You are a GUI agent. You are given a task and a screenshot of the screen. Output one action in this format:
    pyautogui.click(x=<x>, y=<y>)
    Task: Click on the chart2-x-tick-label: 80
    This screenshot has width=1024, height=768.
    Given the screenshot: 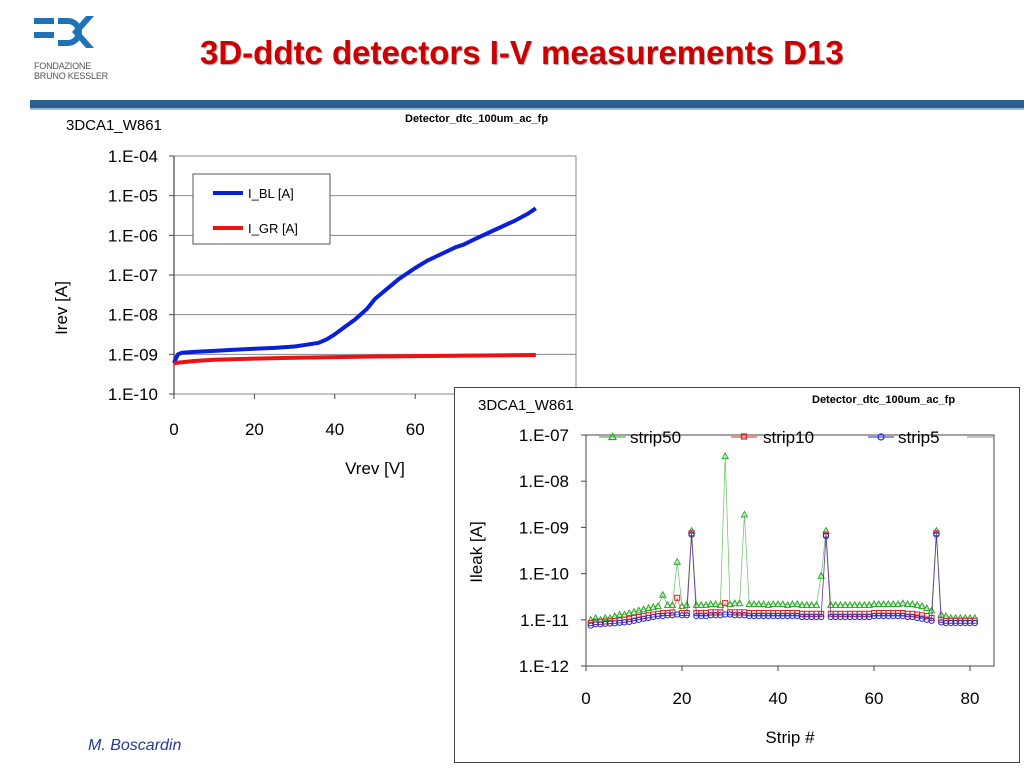 What is the action you would take?
    pyautogui.click(x=970, y=698)
    